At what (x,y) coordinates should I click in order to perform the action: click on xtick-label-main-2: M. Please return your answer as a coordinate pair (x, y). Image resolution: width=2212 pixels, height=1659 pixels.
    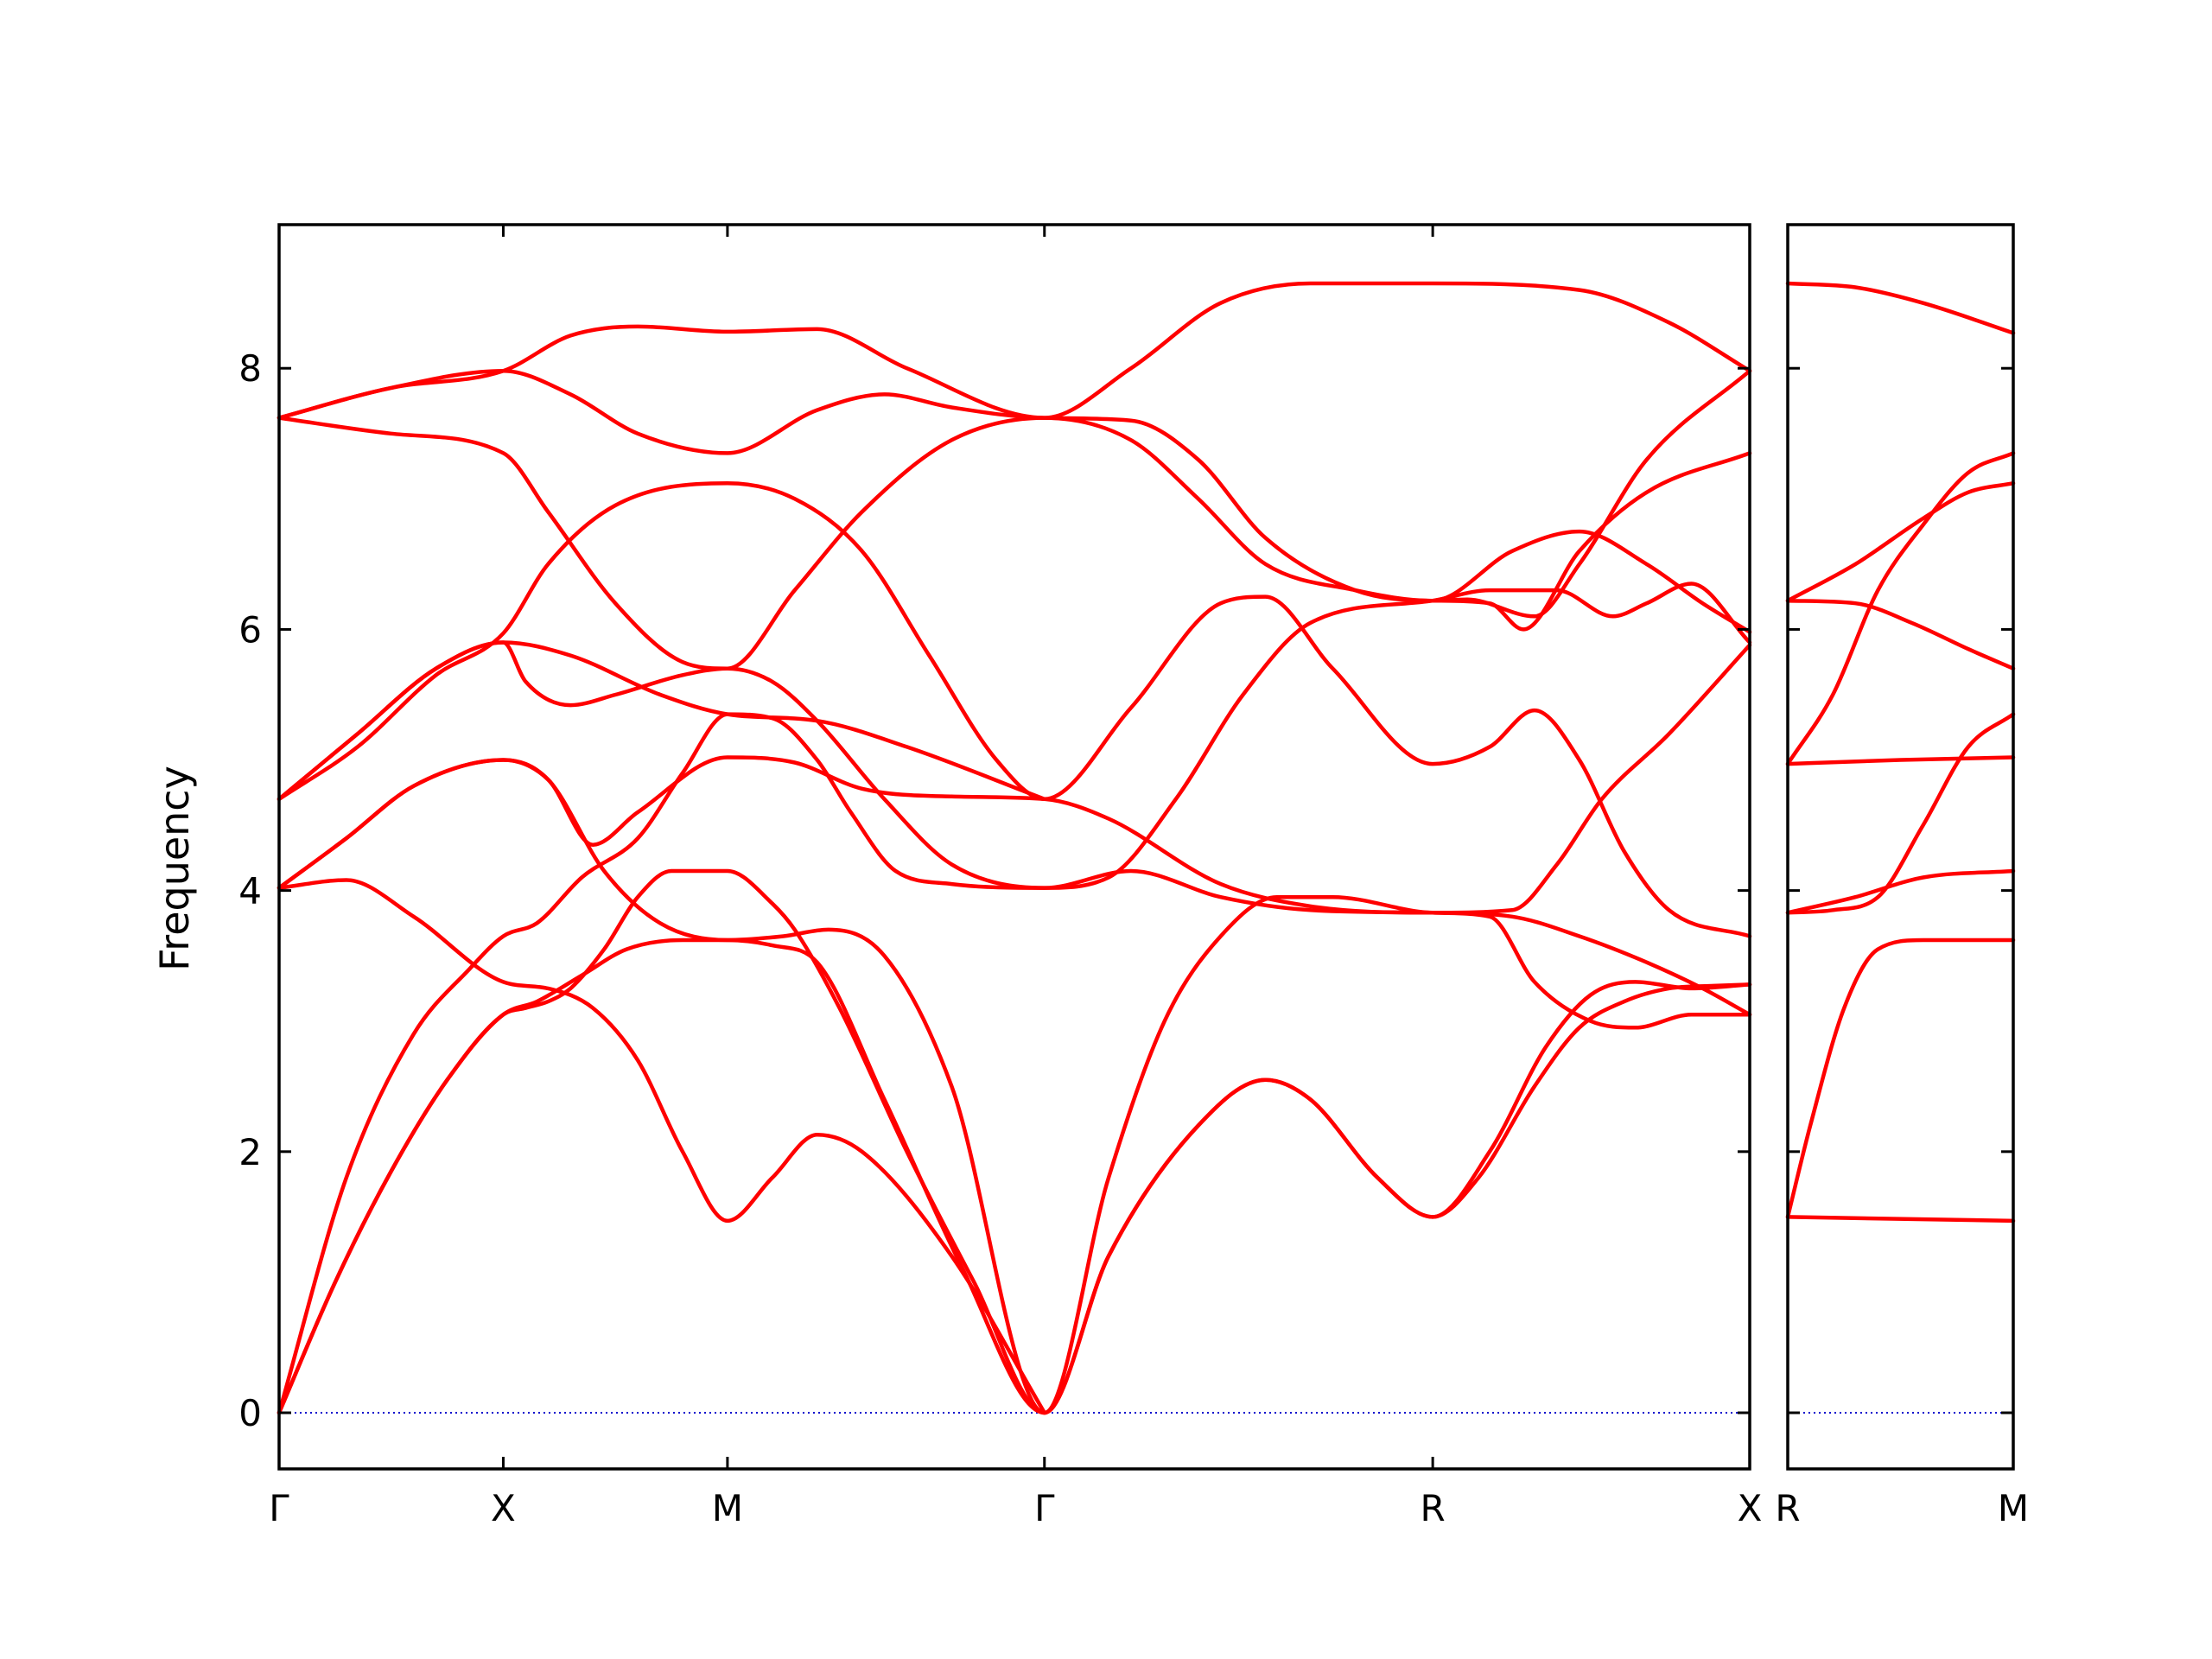
    Looking at the image, I should click on (727, 1508).